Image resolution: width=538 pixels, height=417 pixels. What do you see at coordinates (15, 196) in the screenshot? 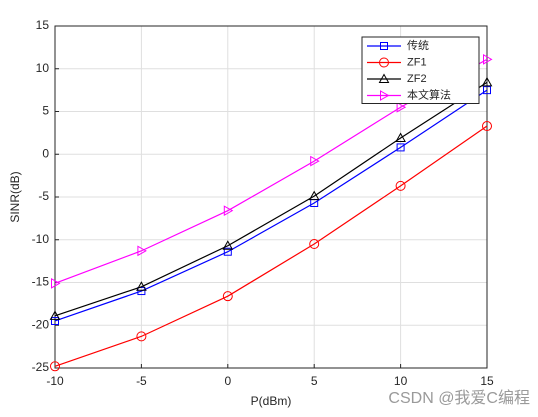
I see `y-axis-label: SINR(dB)` at bounding box center [15, 196].